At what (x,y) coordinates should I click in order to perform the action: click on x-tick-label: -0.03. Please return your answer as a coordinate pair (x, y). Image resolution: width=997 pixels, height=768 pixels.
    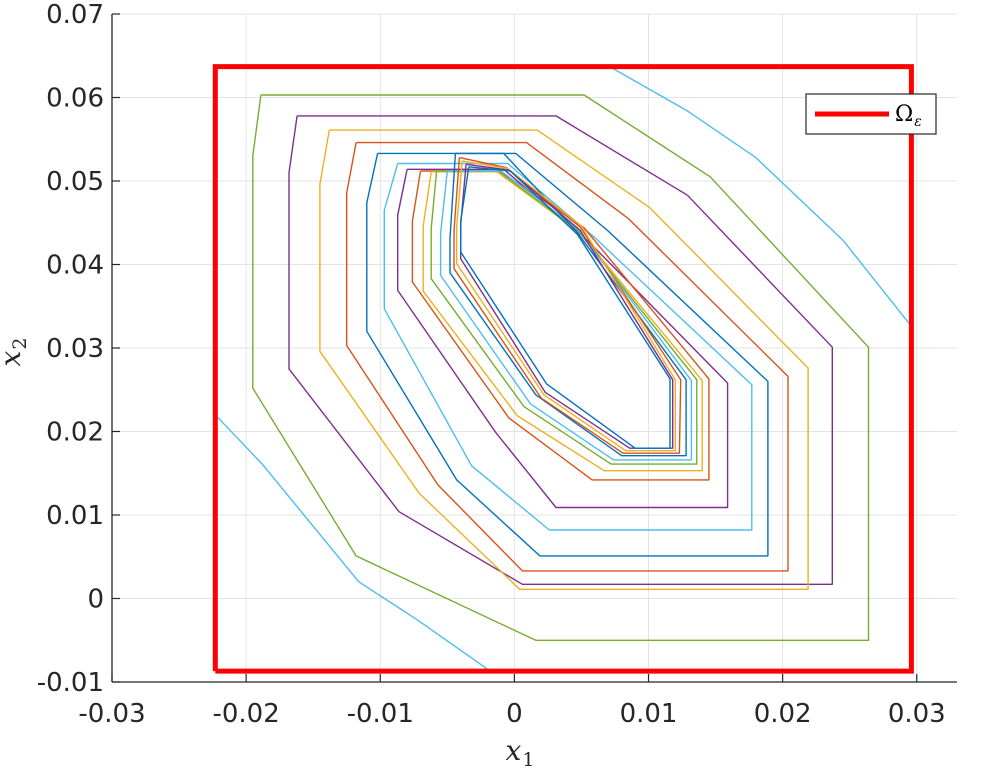
    Looking at the image, I should click on (111, 714).